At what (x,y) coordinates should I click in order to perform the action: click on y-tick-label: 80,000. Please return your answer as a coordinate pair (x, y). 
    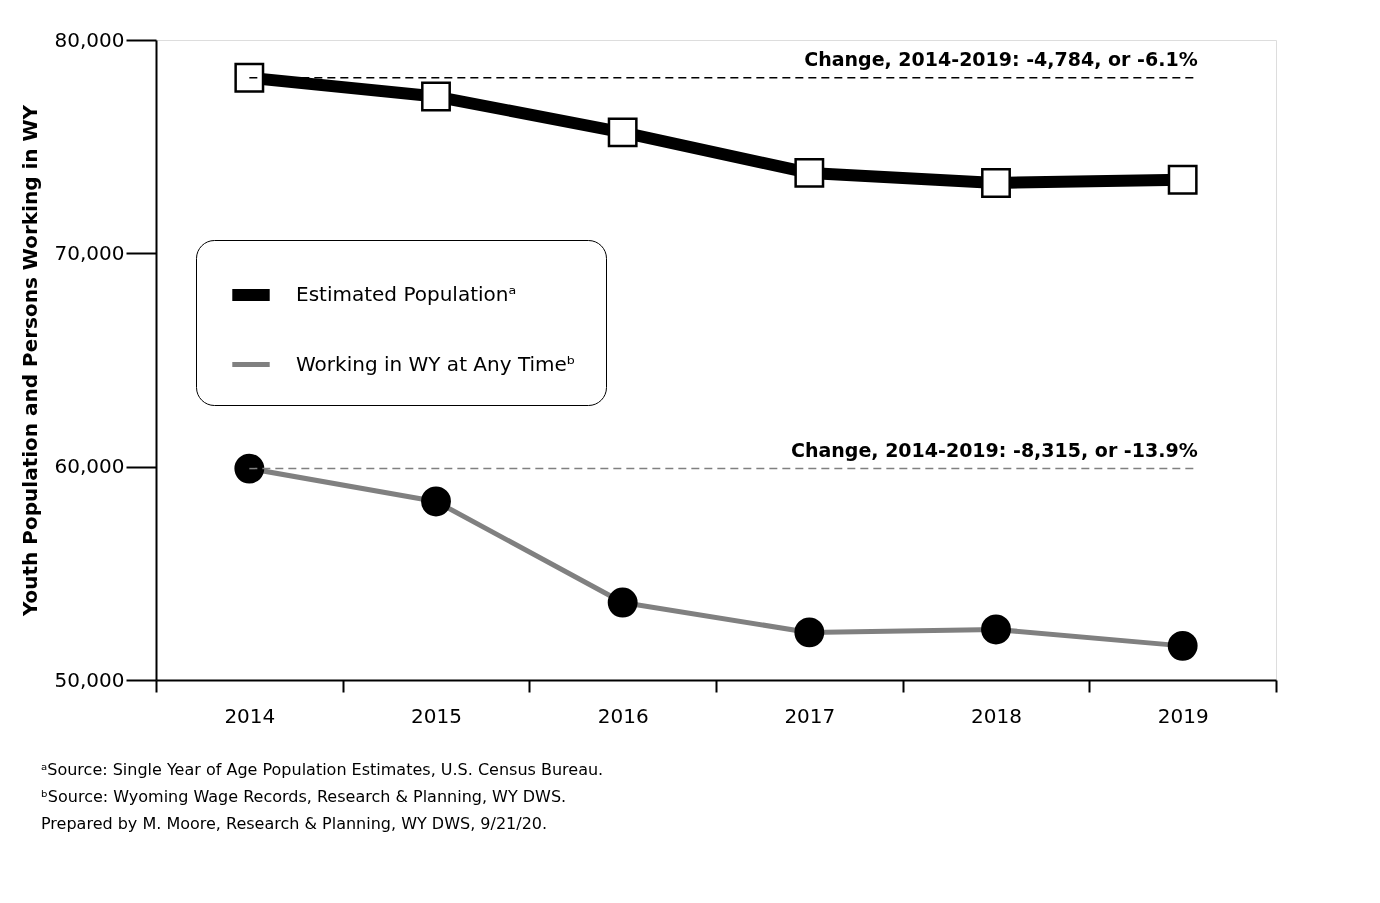
    Looking at the image, I should click on (89, 39).